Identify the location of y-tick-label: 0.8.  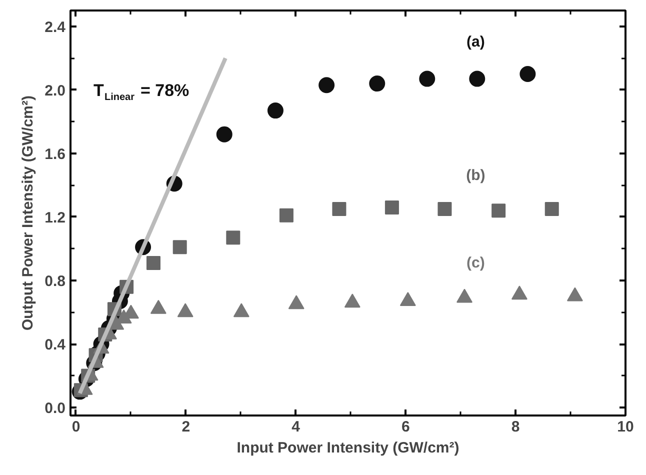
(55, 281).